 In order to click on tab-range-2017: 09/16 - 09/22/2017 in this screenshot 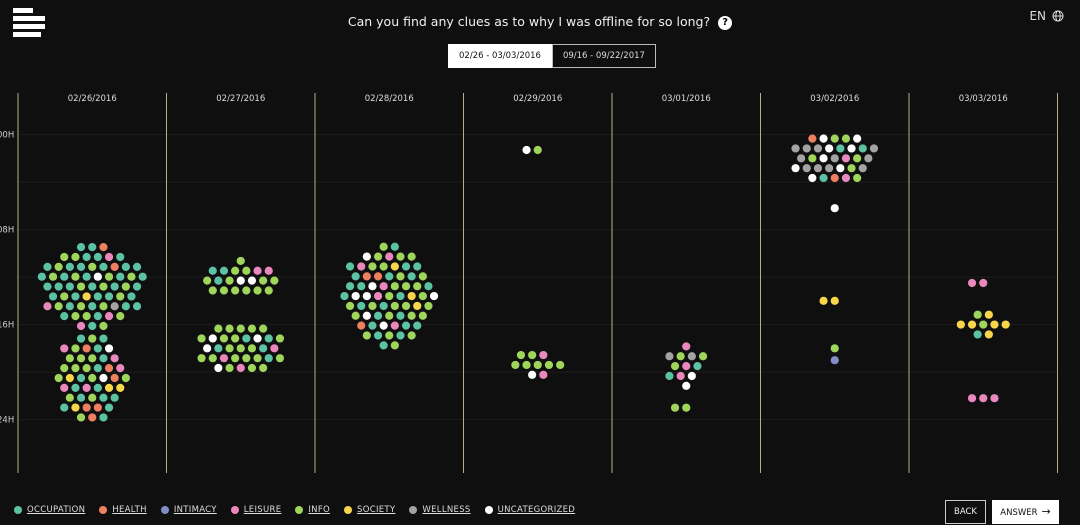, I will do `click(603, 56)`.